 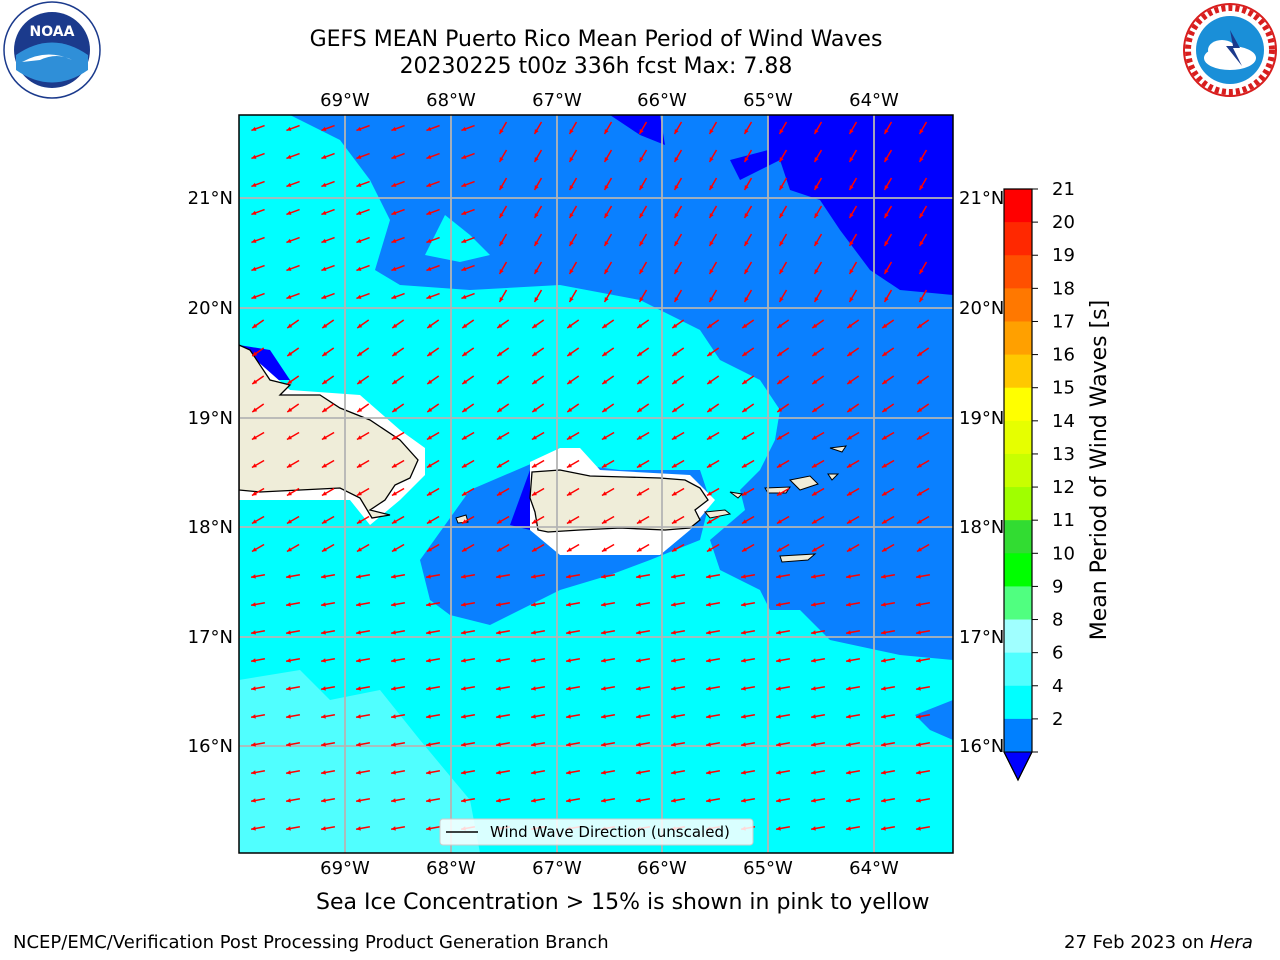 I want to click on colorbar-tick-label: 17, so click(x=1063, y=321).